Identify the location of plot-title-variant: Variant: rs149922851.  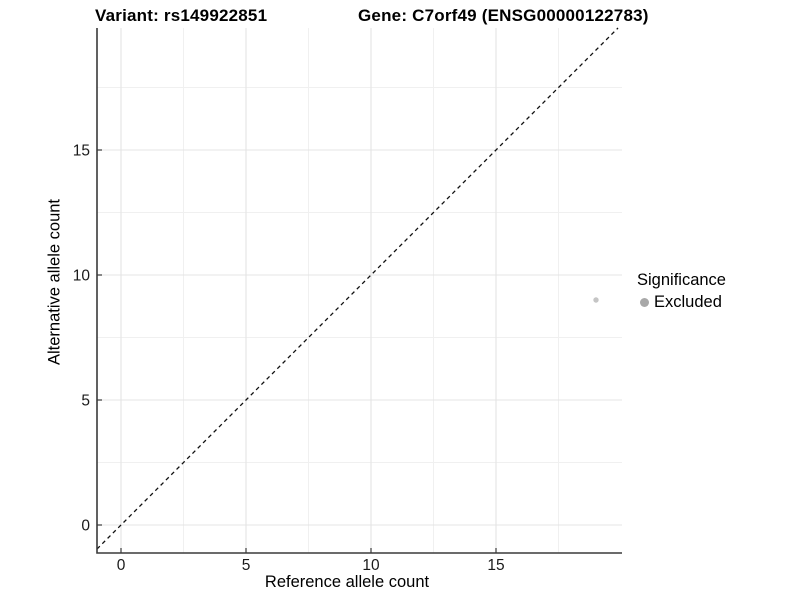
(181, 15).